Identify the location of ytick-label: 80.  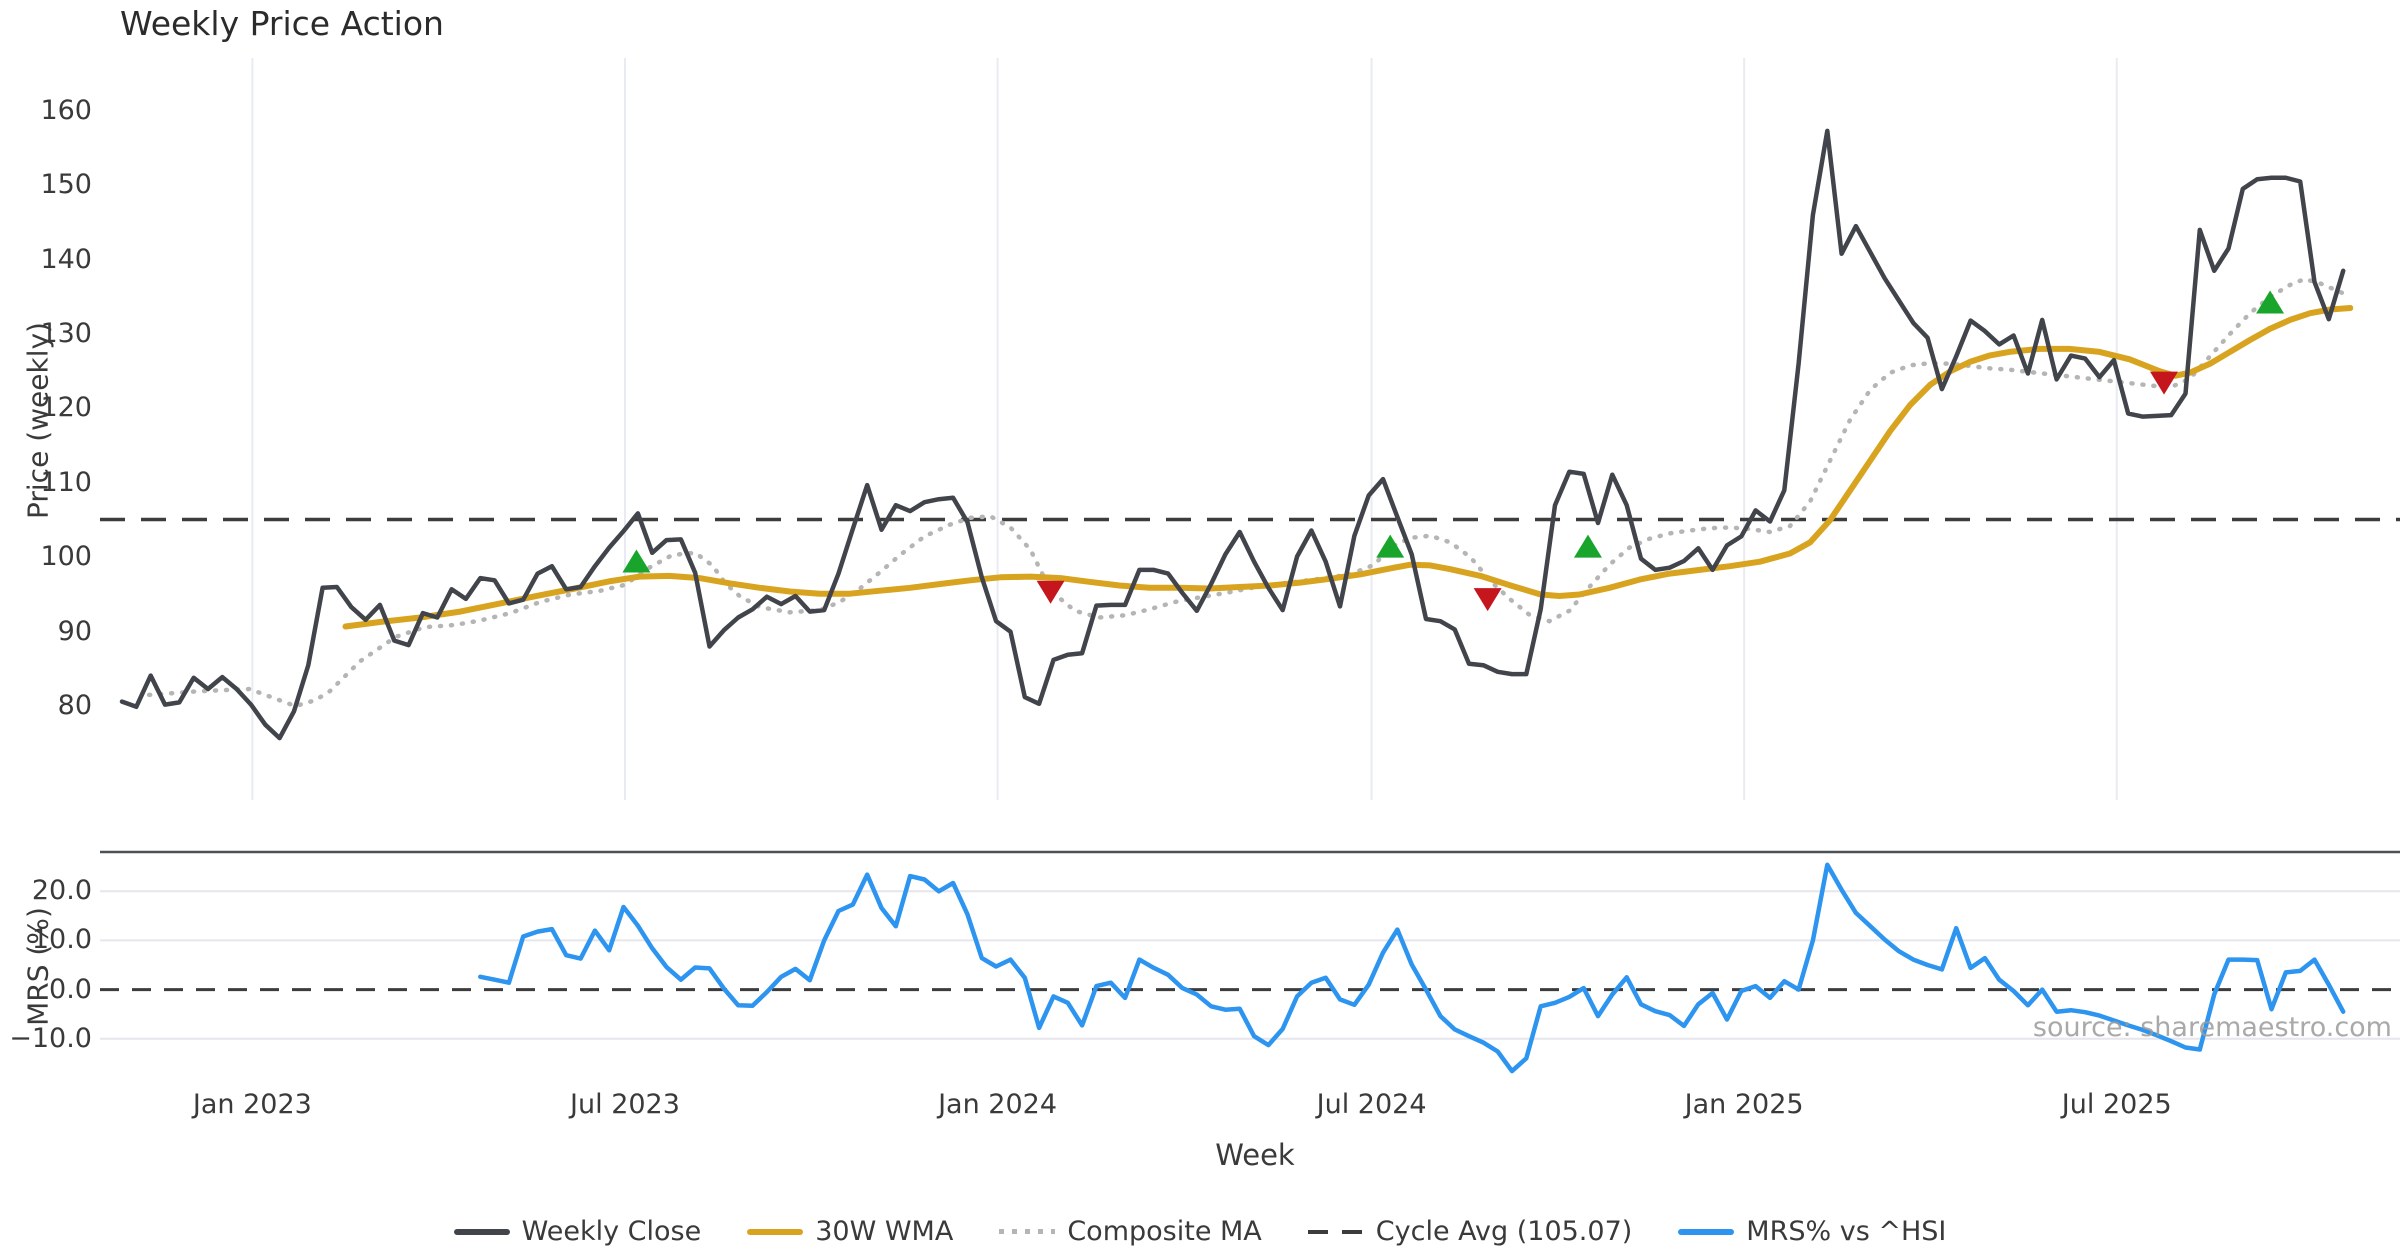
(74, 706).